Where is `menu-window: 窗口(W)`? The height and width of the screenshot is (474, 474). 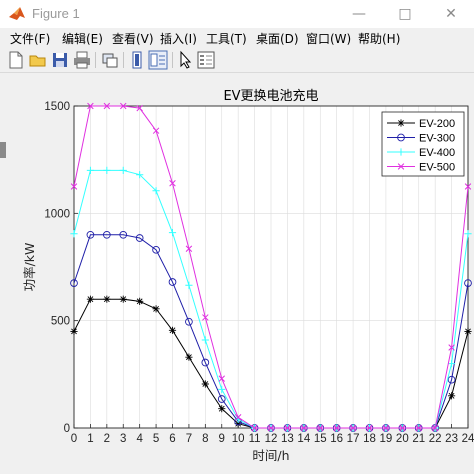 menu-window: 窗口(W) is located at coordinates (329, 39).